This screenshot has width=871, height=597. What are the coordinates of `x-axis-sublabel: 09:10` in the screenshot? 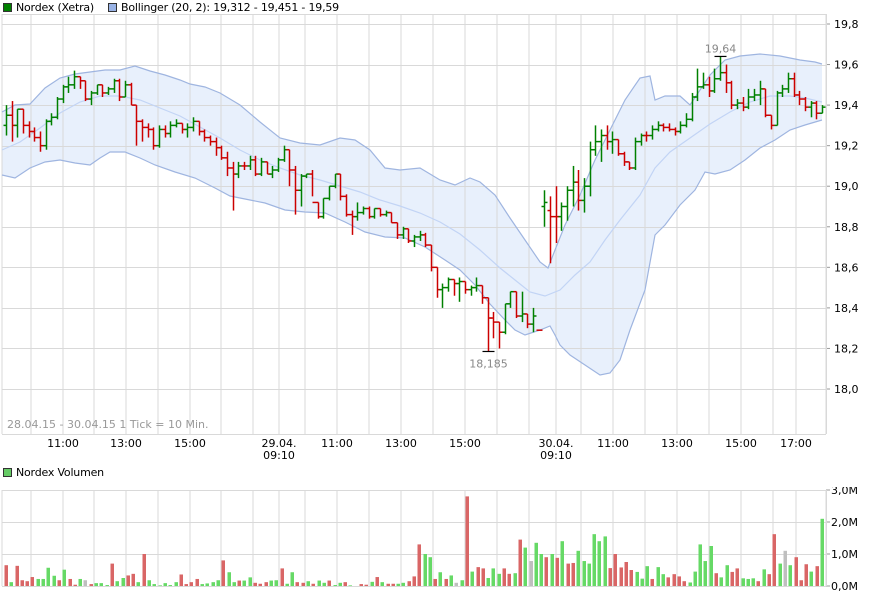 It's located at (279, 455).